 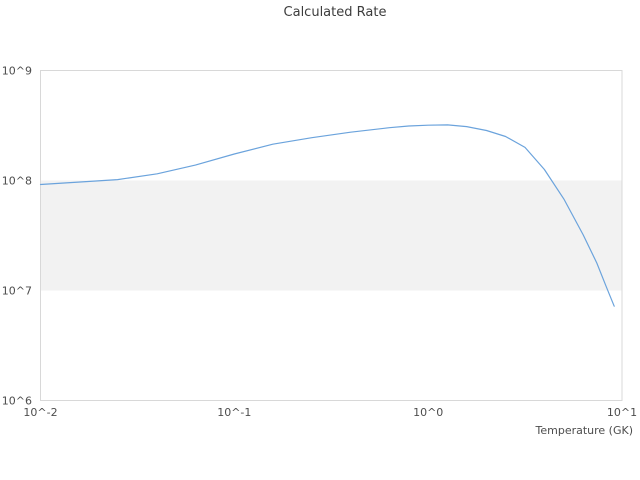 What do you see at coordinates (584, 430) in the screenshot?
I see `x-axis-title: Temperature (GK)` at bounding box center [584, 430].